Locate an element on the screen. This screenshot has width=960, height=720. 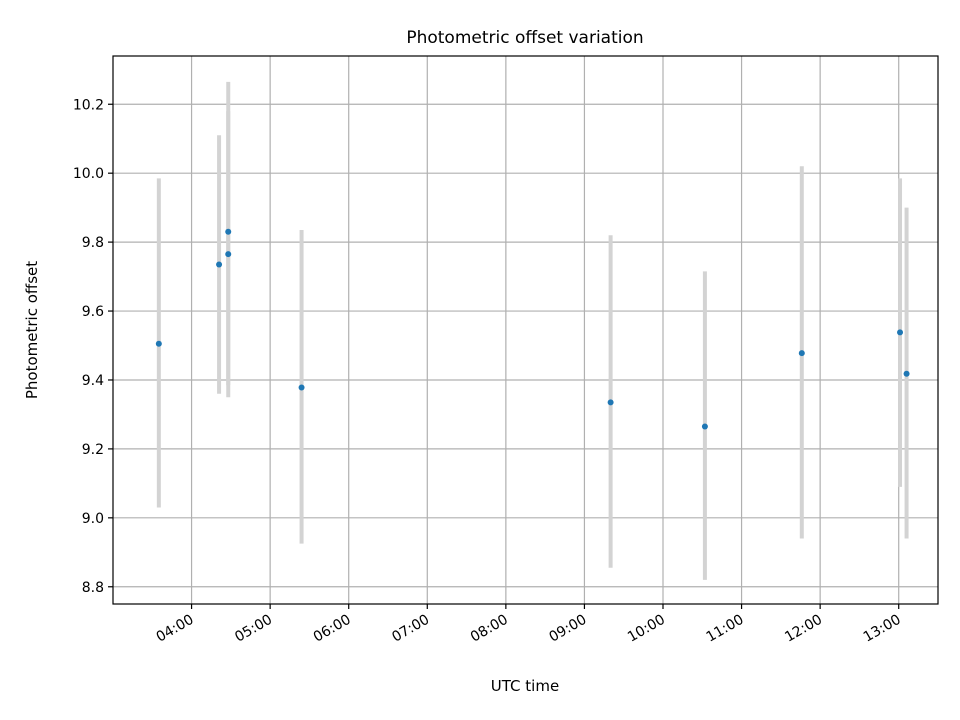
y-tick-label: 9.4 is located at coordinates (93, 381).